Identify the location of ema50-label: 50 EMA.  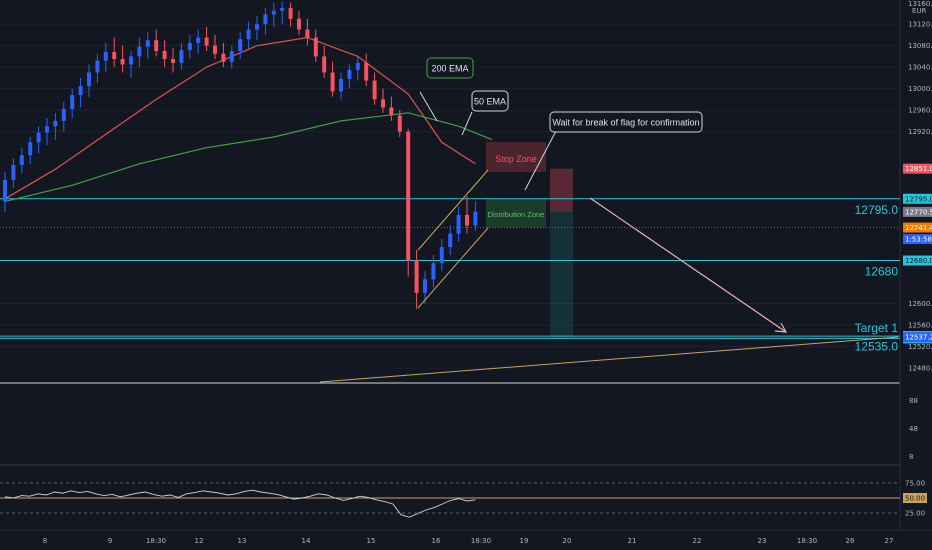
(490, 102).